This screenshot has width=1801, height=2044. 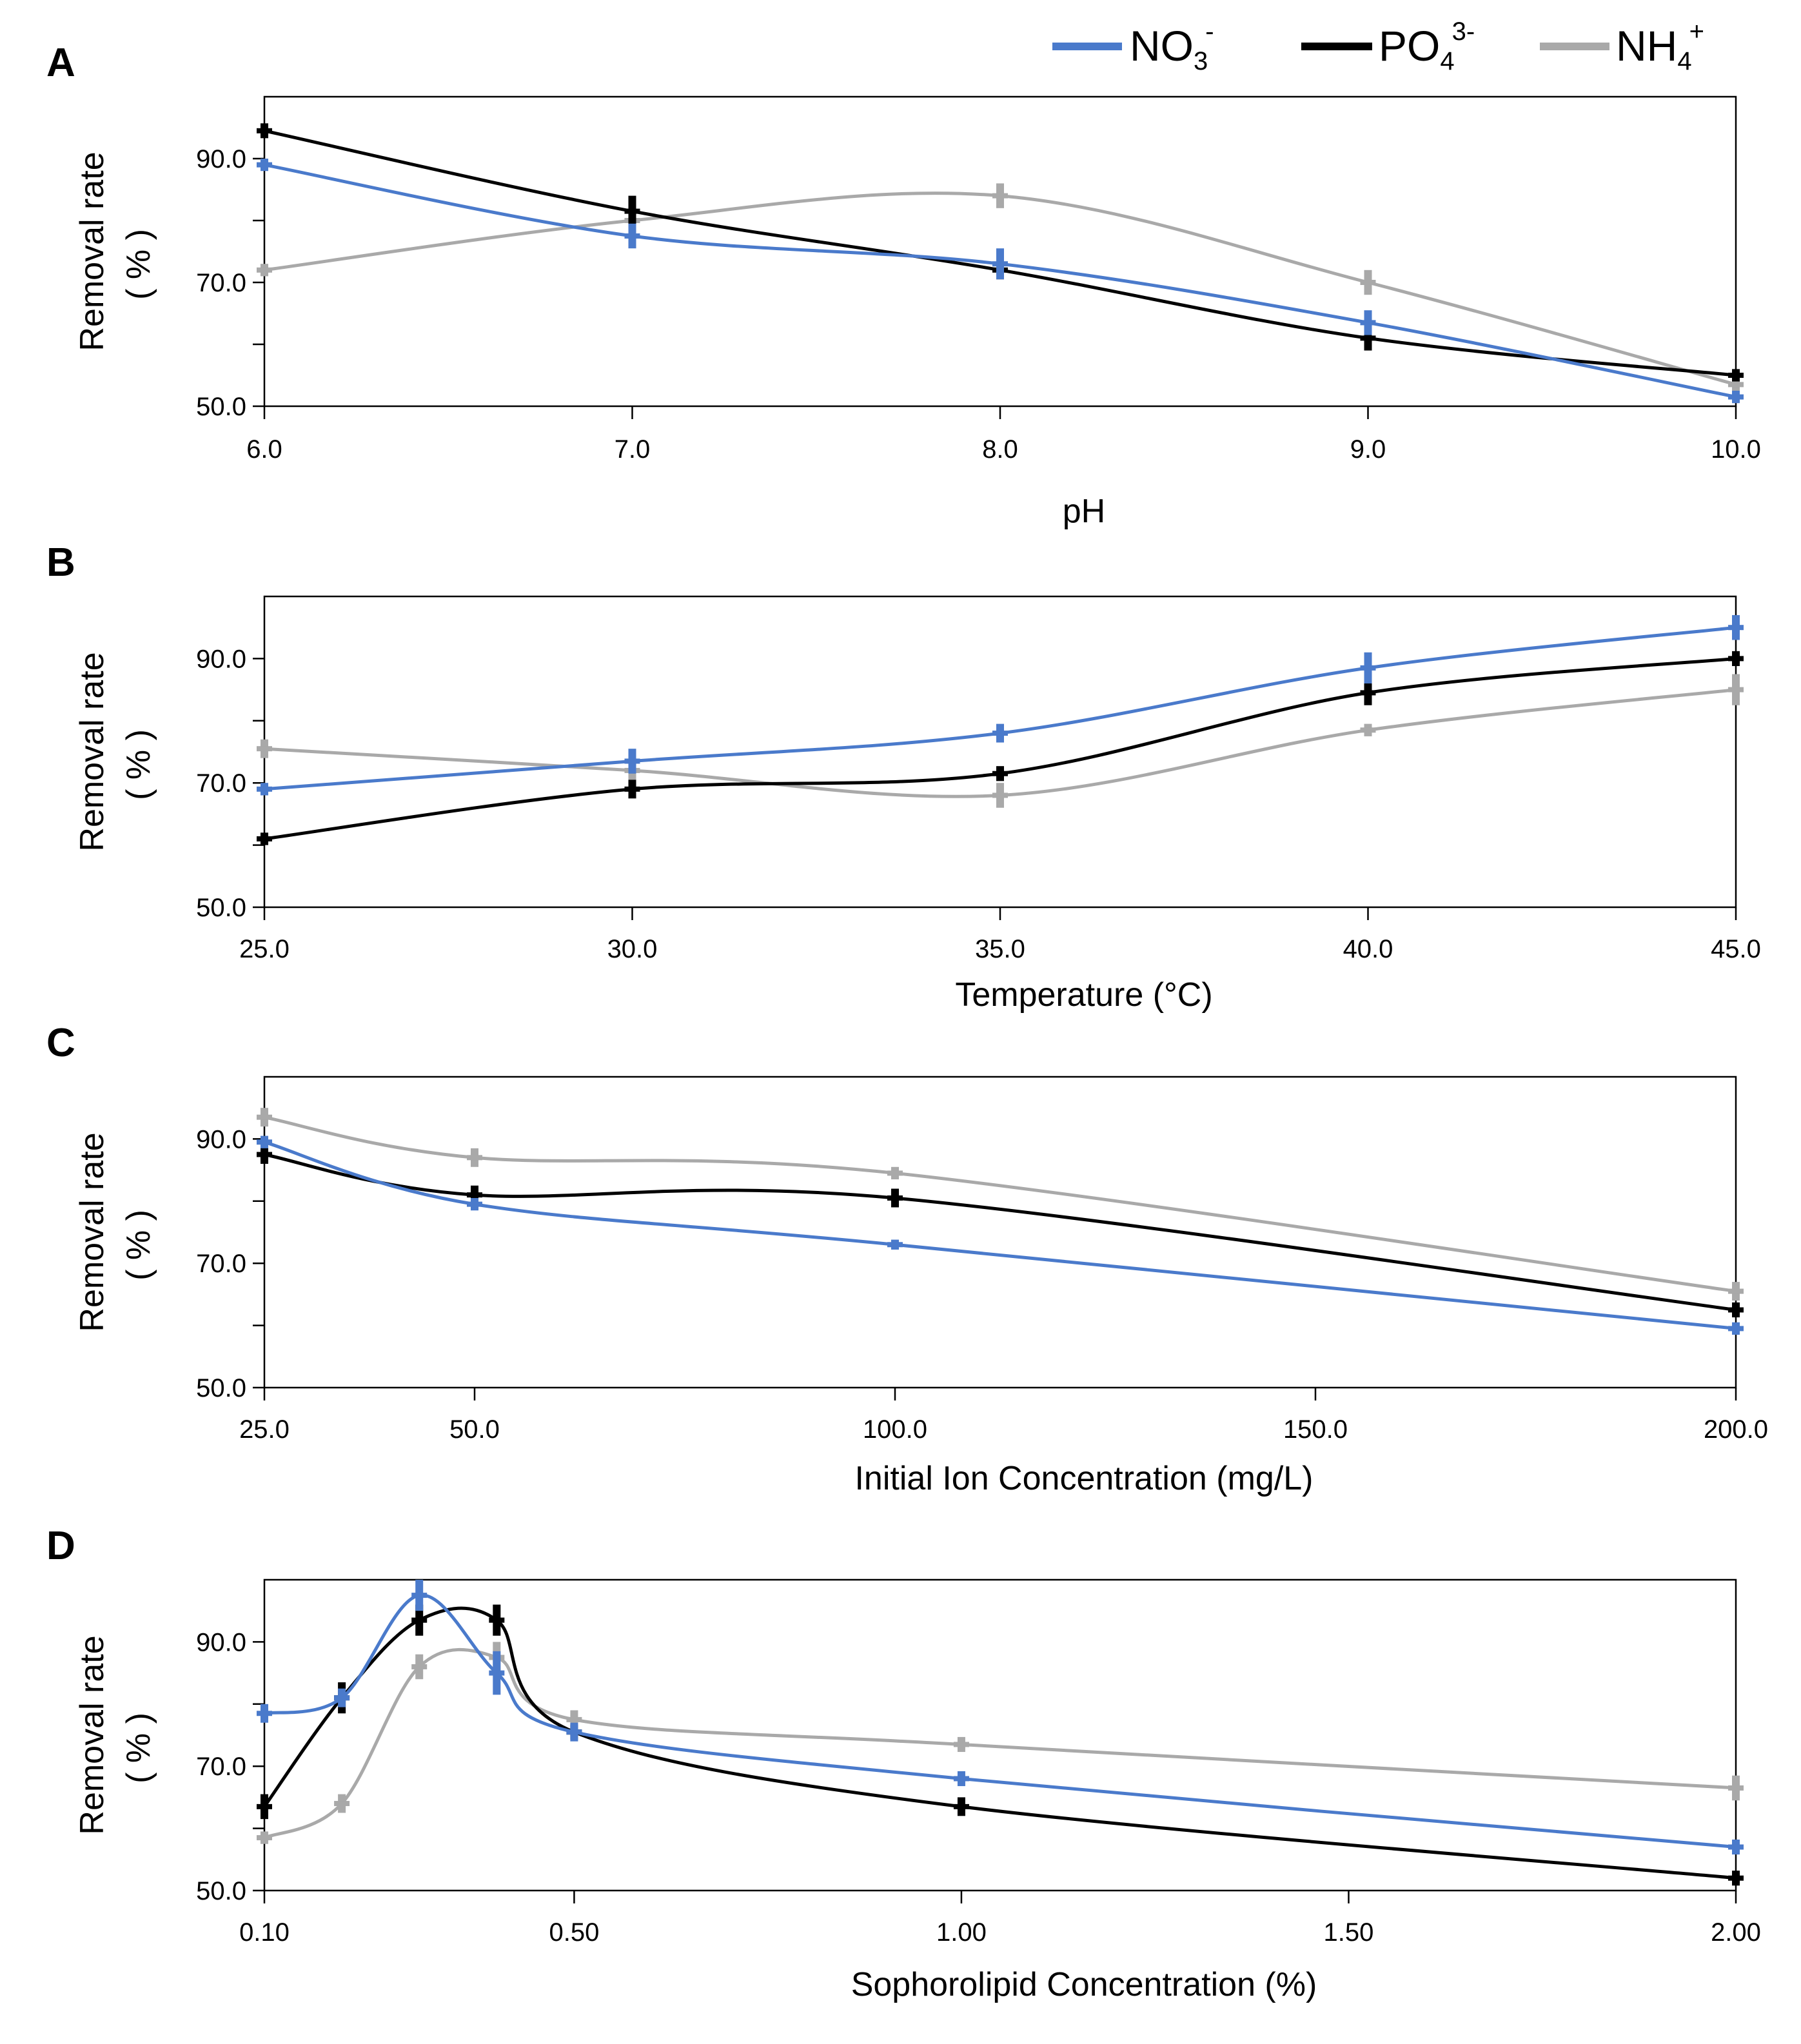 I want to click on panel-letter: D, so click(x=60, y=1546).